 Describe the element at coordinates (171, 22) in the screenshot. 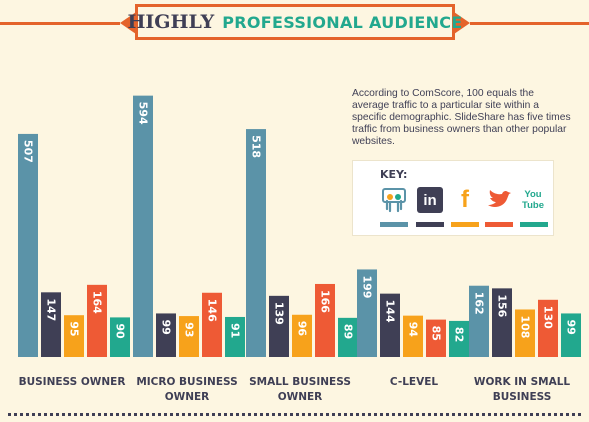

I see `title-highly: HIGHLY` at that location.